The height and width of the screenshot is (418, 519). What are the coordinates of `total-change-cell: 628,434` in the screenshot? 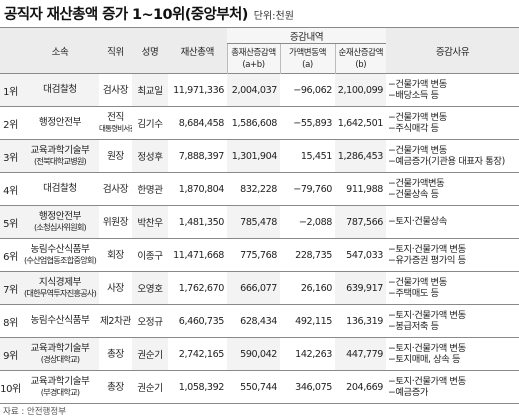 It's located at (253, 321).